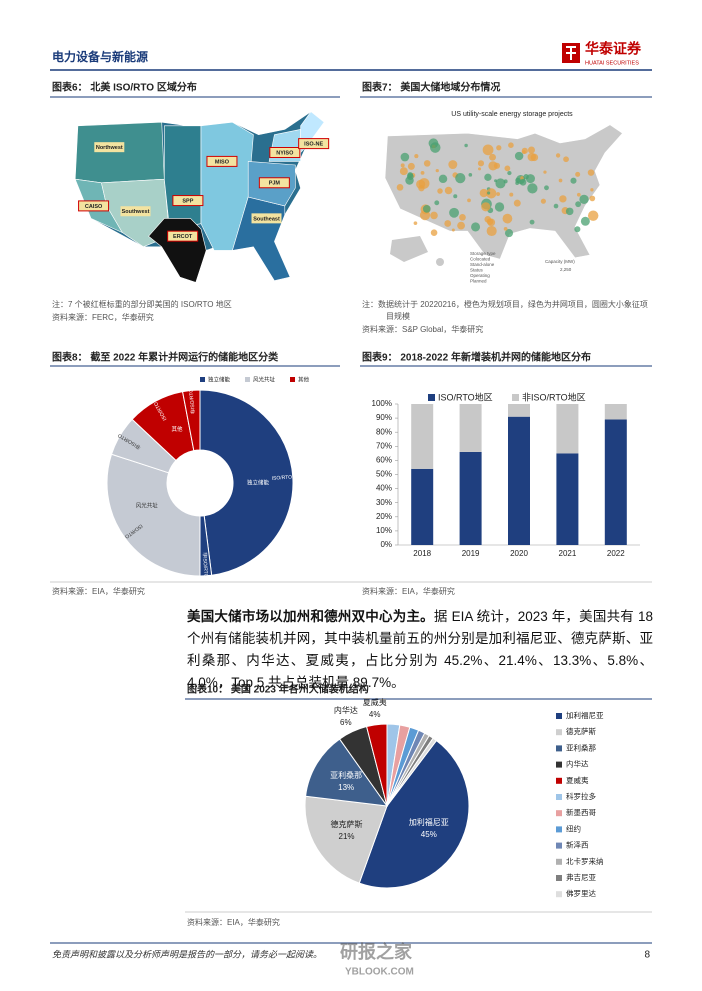 This screenshot has width=702, height=991. I want to click on legend-text: 新泽西, so click(577, 845).